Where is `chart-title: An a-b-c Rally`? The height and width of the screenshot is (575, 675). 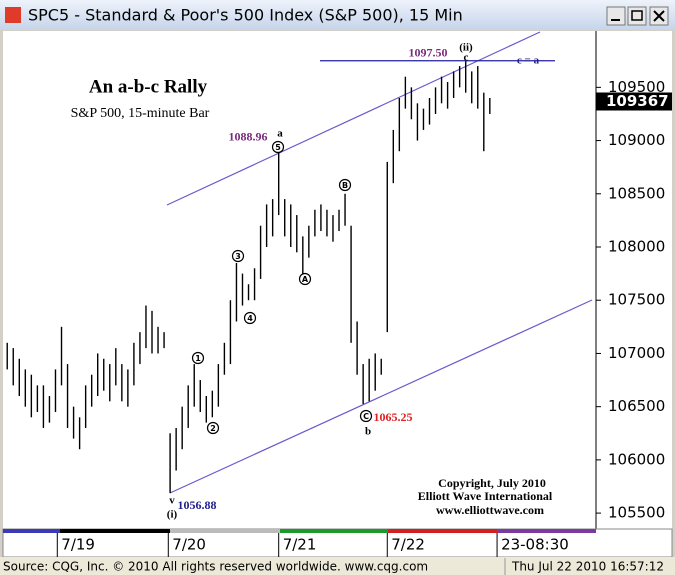
chart-title: An a-b-c Rally is located at coordinates (148, 86).